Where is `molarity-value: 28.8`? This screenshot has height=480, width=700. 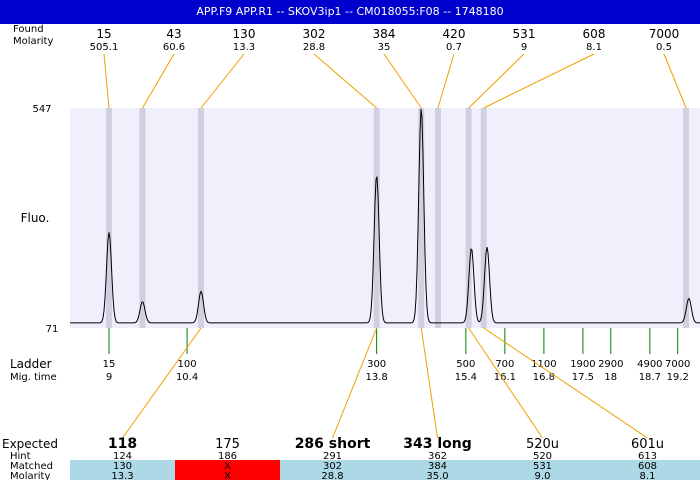
molarity-value: 28.8 is located at coordinates (332, 475).